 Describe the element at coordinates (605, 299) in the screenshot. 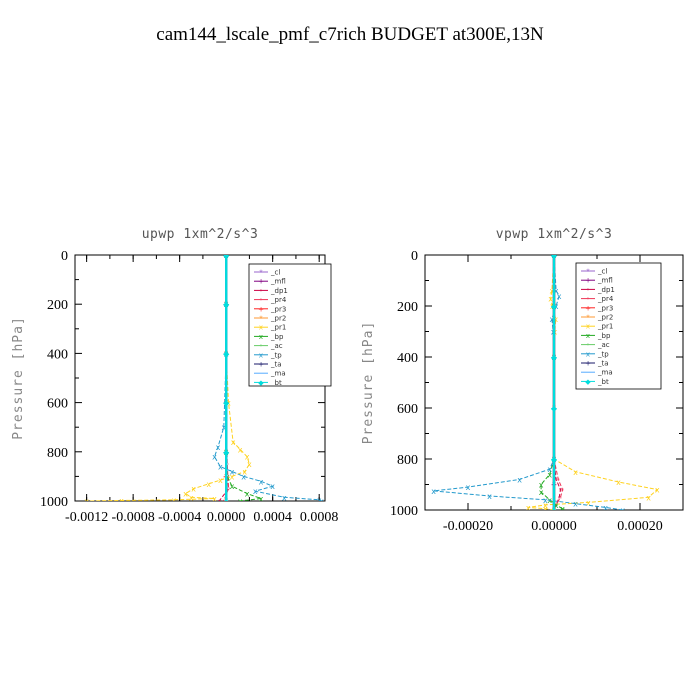

I see `legend-label: _pr4` at that location.